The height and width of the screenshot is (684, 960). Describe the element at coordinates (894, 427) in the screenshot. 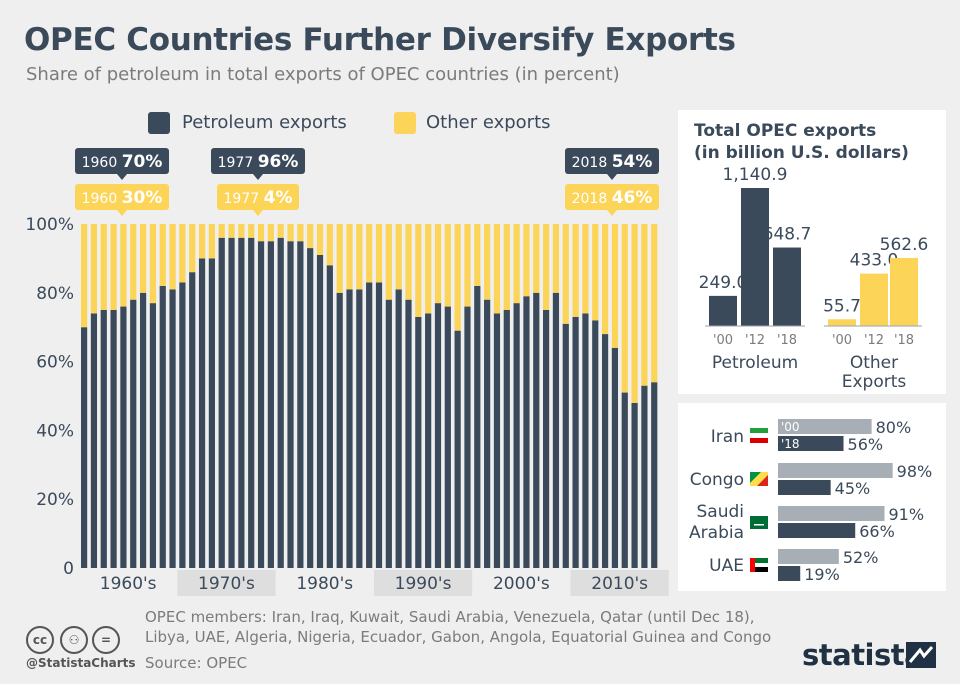

I see `country-value-2000: 80%` at that location.